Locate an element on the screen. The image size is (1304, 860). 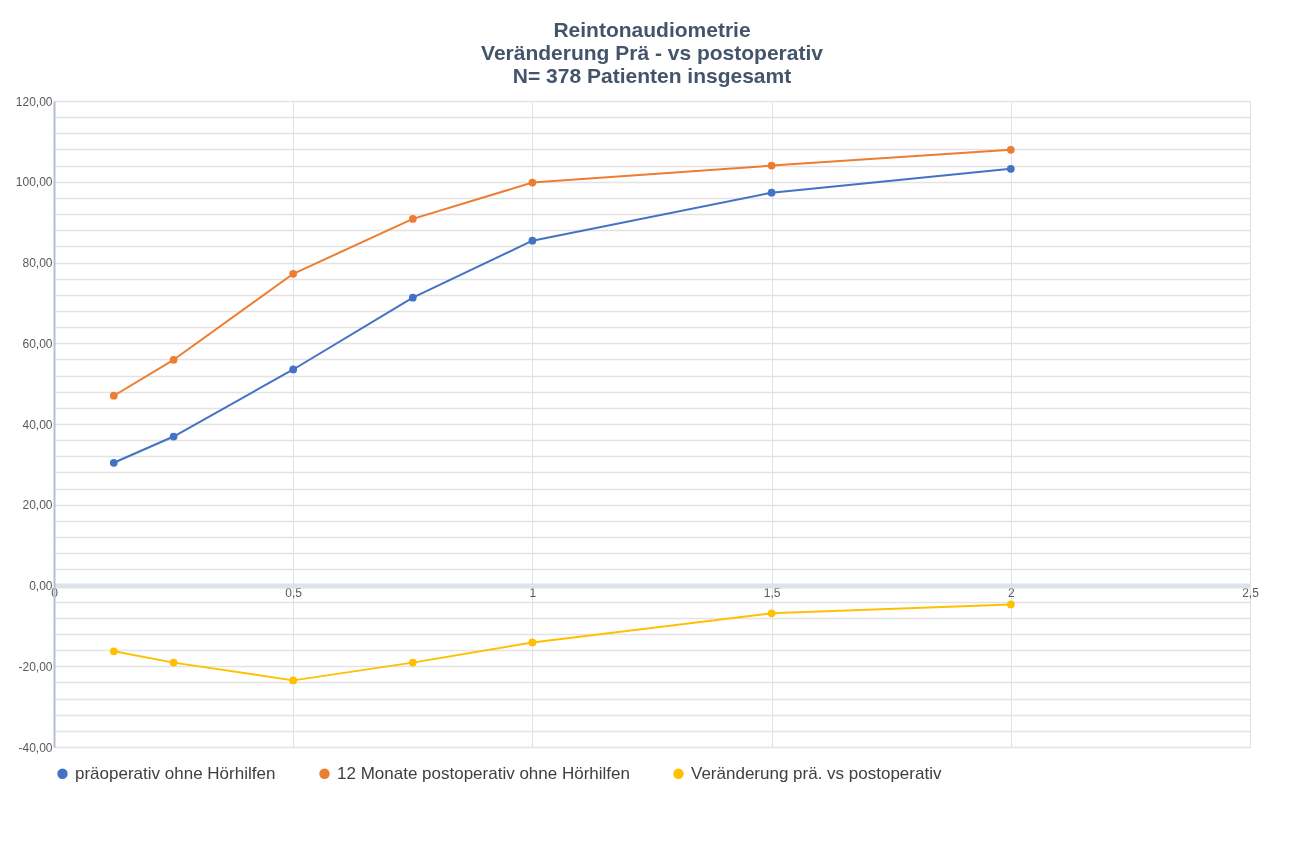
y-tick-label: 80,00 is located at coordinates (37, 263).